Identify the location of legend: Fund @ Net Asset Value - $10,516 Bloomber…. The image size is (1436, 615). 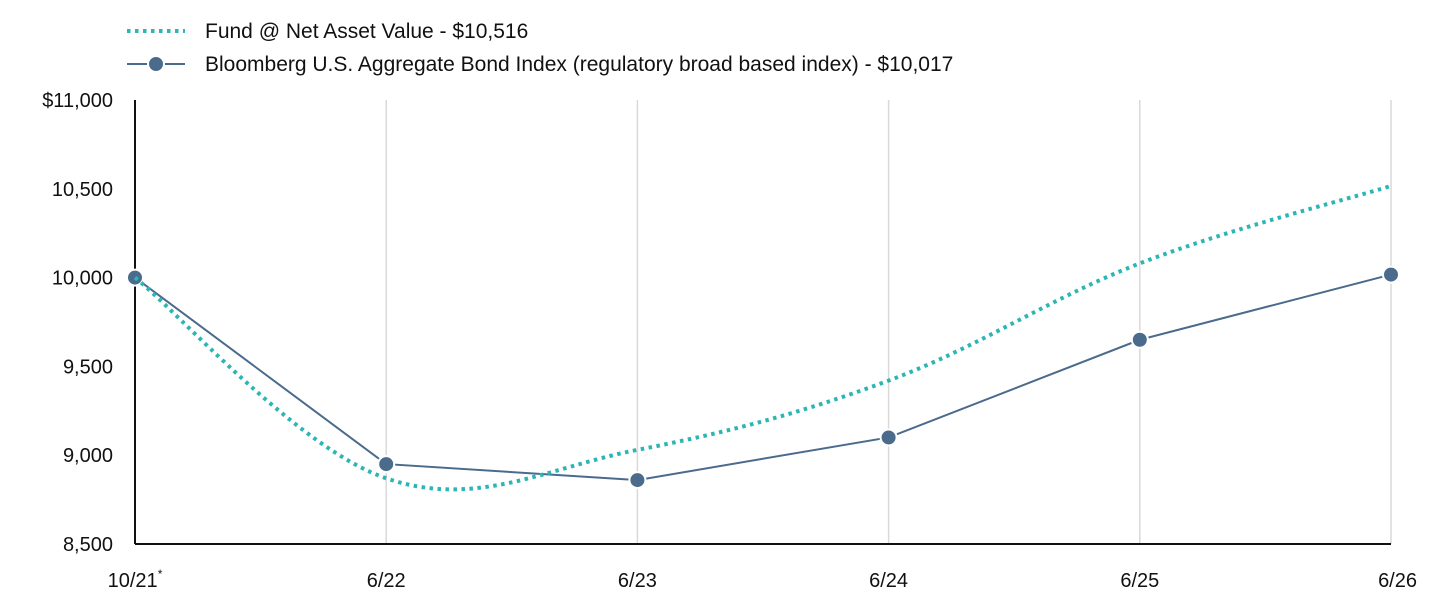
(540, 48).